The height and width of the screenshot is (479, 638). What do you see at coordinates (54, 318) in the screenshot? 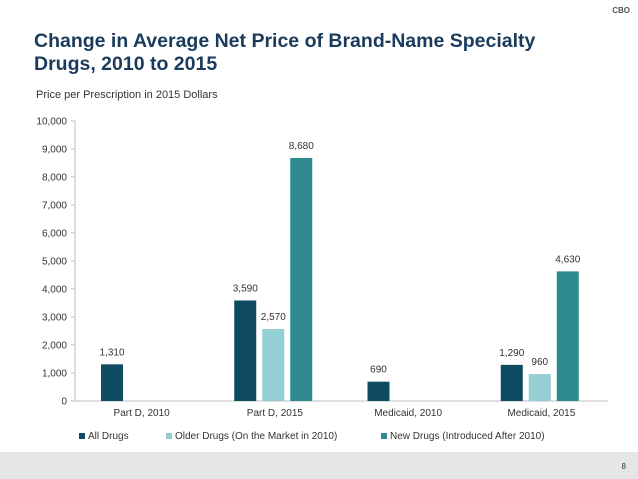
I see `y-tick-label: 3,000` at bounding box center [54, 318].